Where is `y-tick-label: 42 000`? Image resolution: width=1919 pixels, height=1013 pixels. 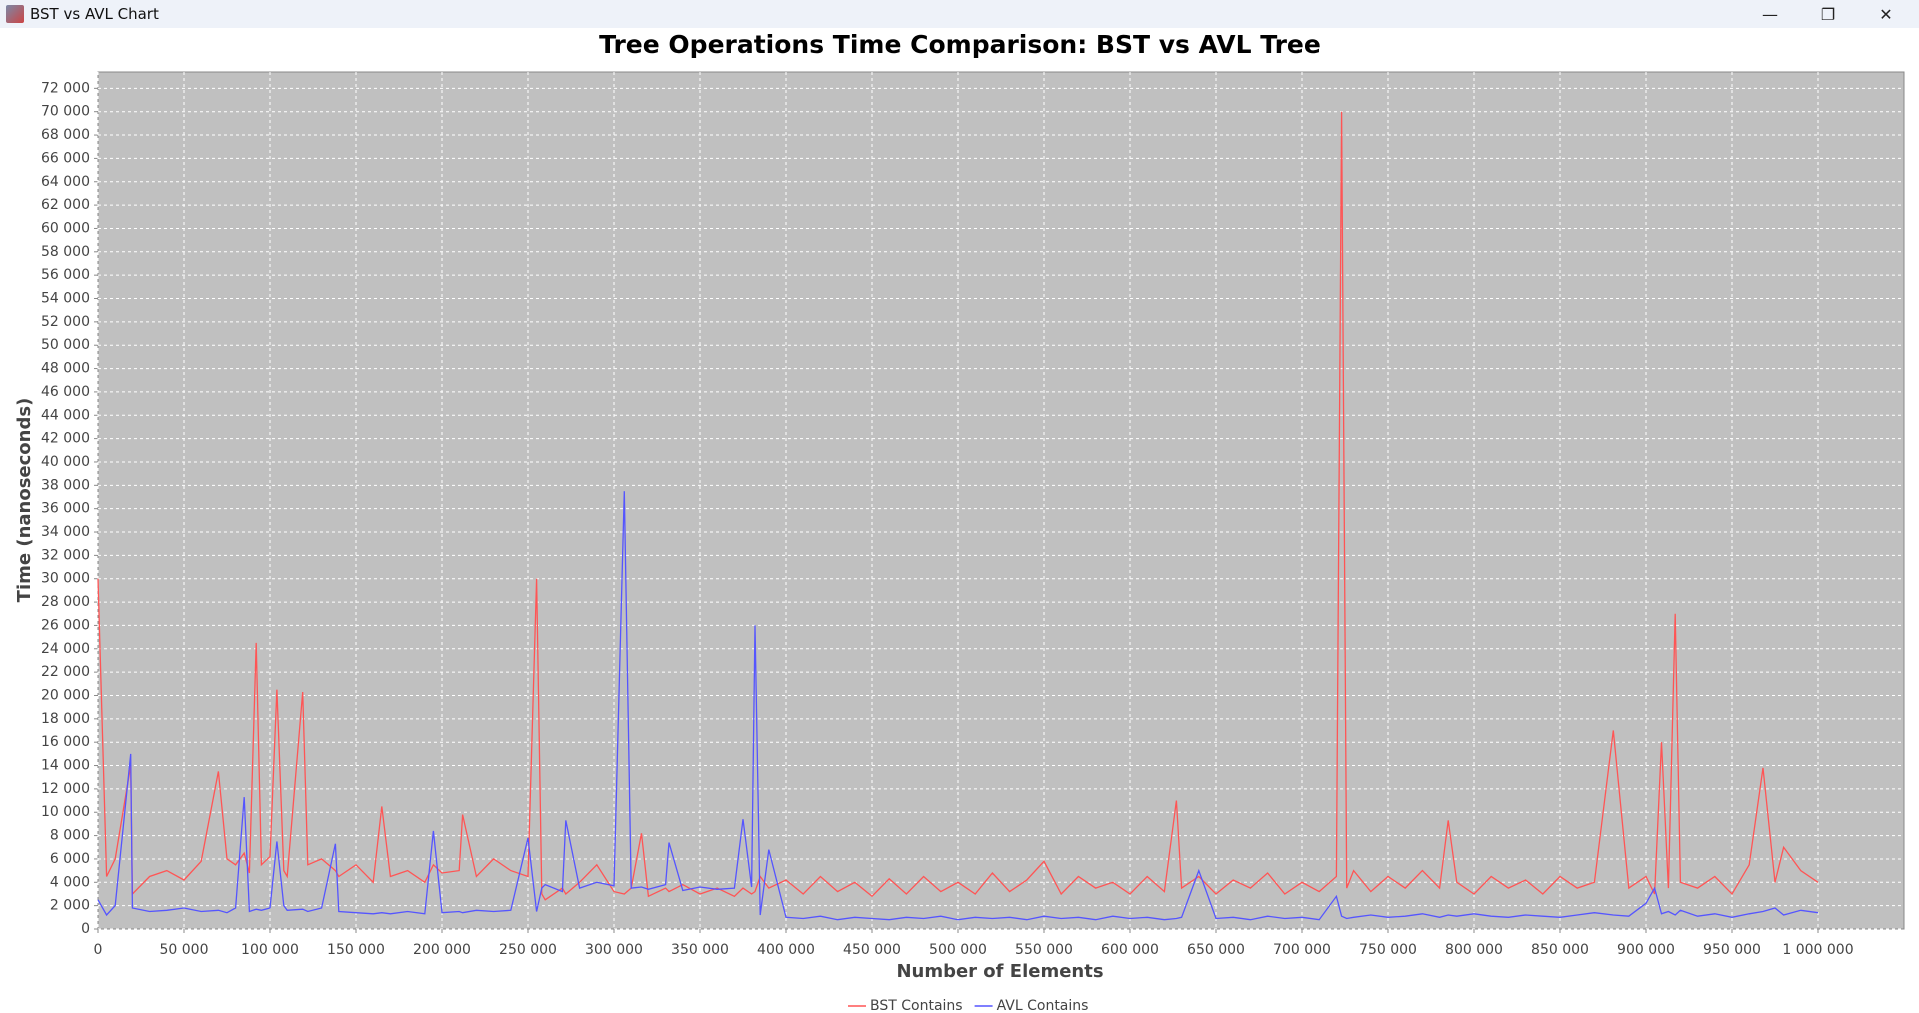
y-tick-label: 42 000 is located at coordinates (65, 439).